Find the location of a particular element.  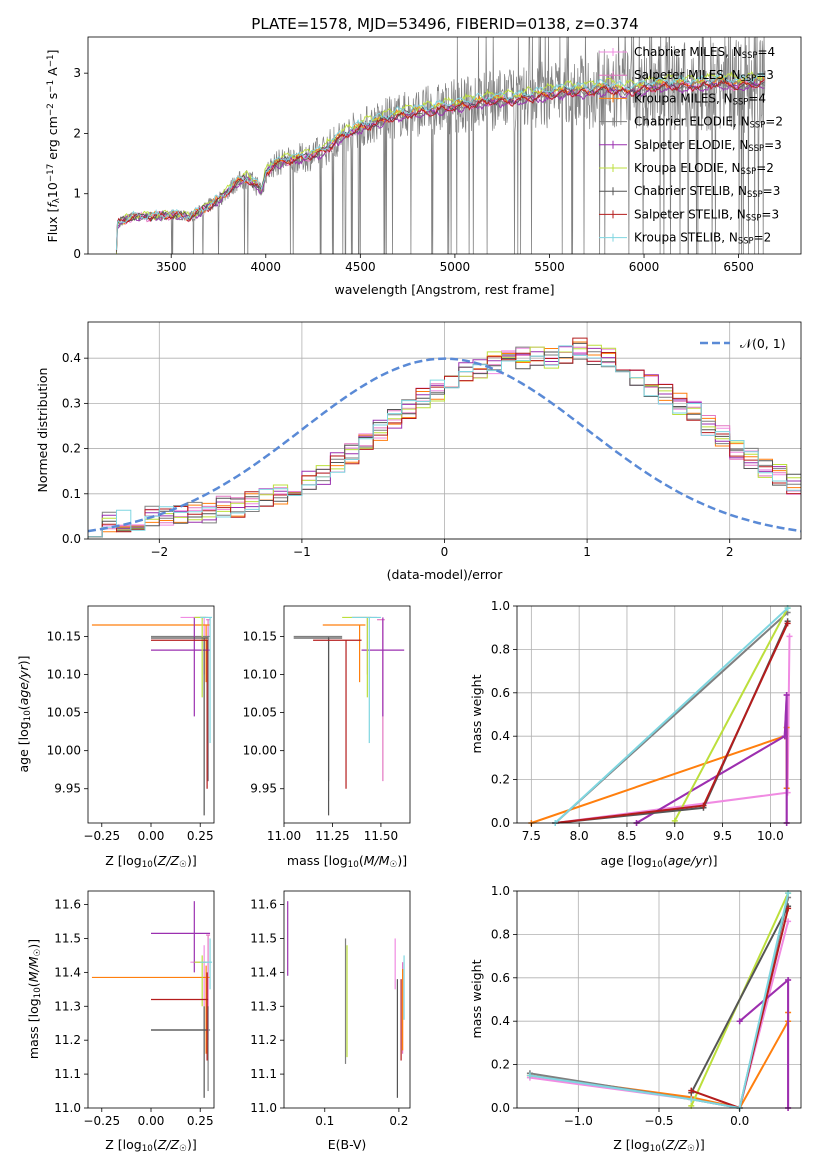

y-tick-label: 11.0 is located at coordinates (67, 1108).